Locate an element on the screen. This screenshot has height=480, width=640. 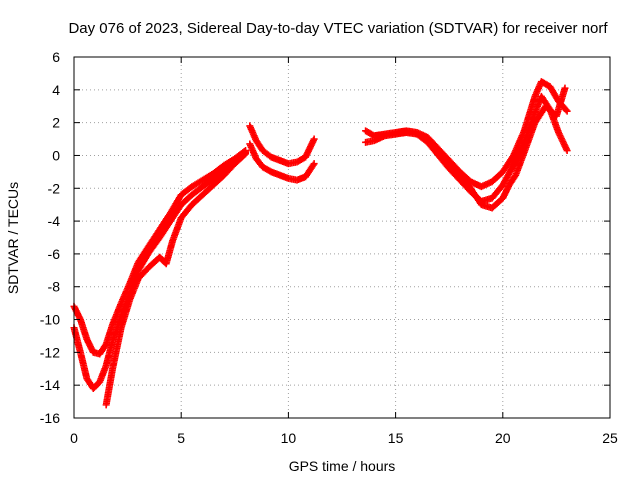
y-tick-label: 6 is located at coordinates (56, 57).